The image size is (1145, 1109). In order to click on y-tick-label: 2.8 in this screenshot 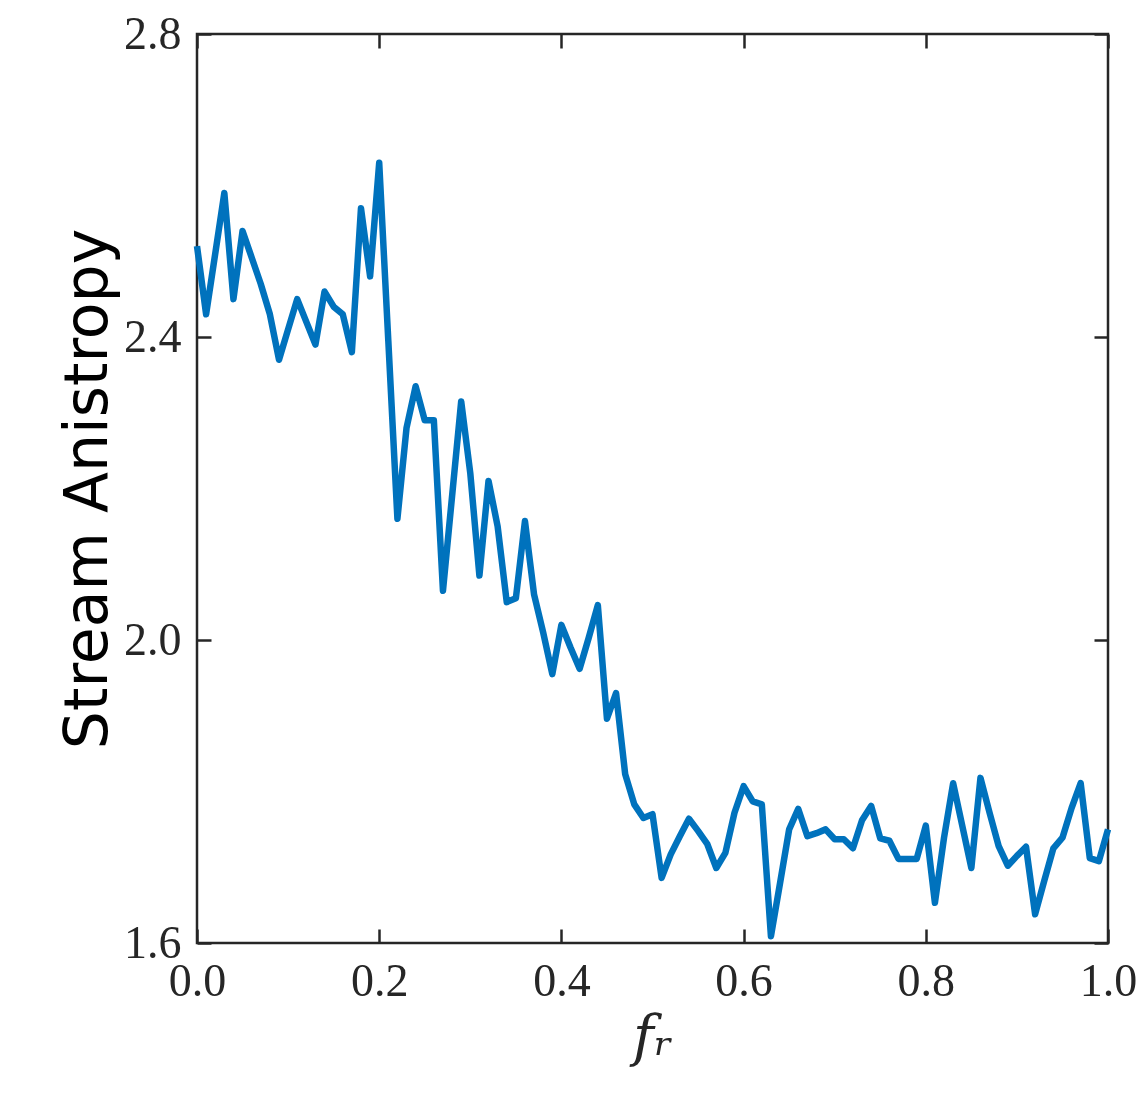, I will do `click(153, 33)`.